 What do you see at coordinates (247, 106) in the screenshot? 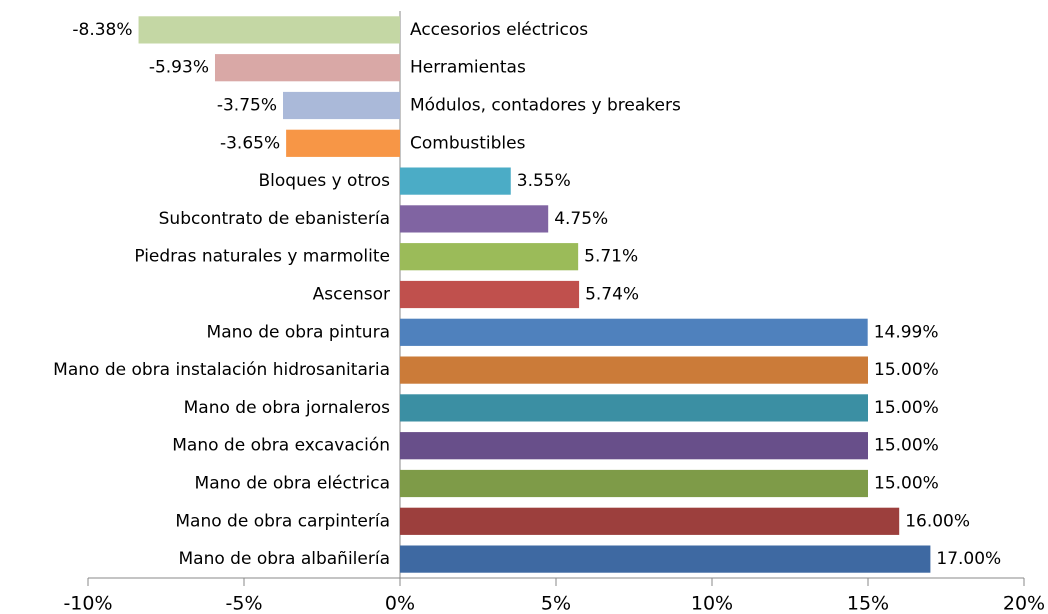
I see `value-label: -3.75%` at bounding box center [247, 106].